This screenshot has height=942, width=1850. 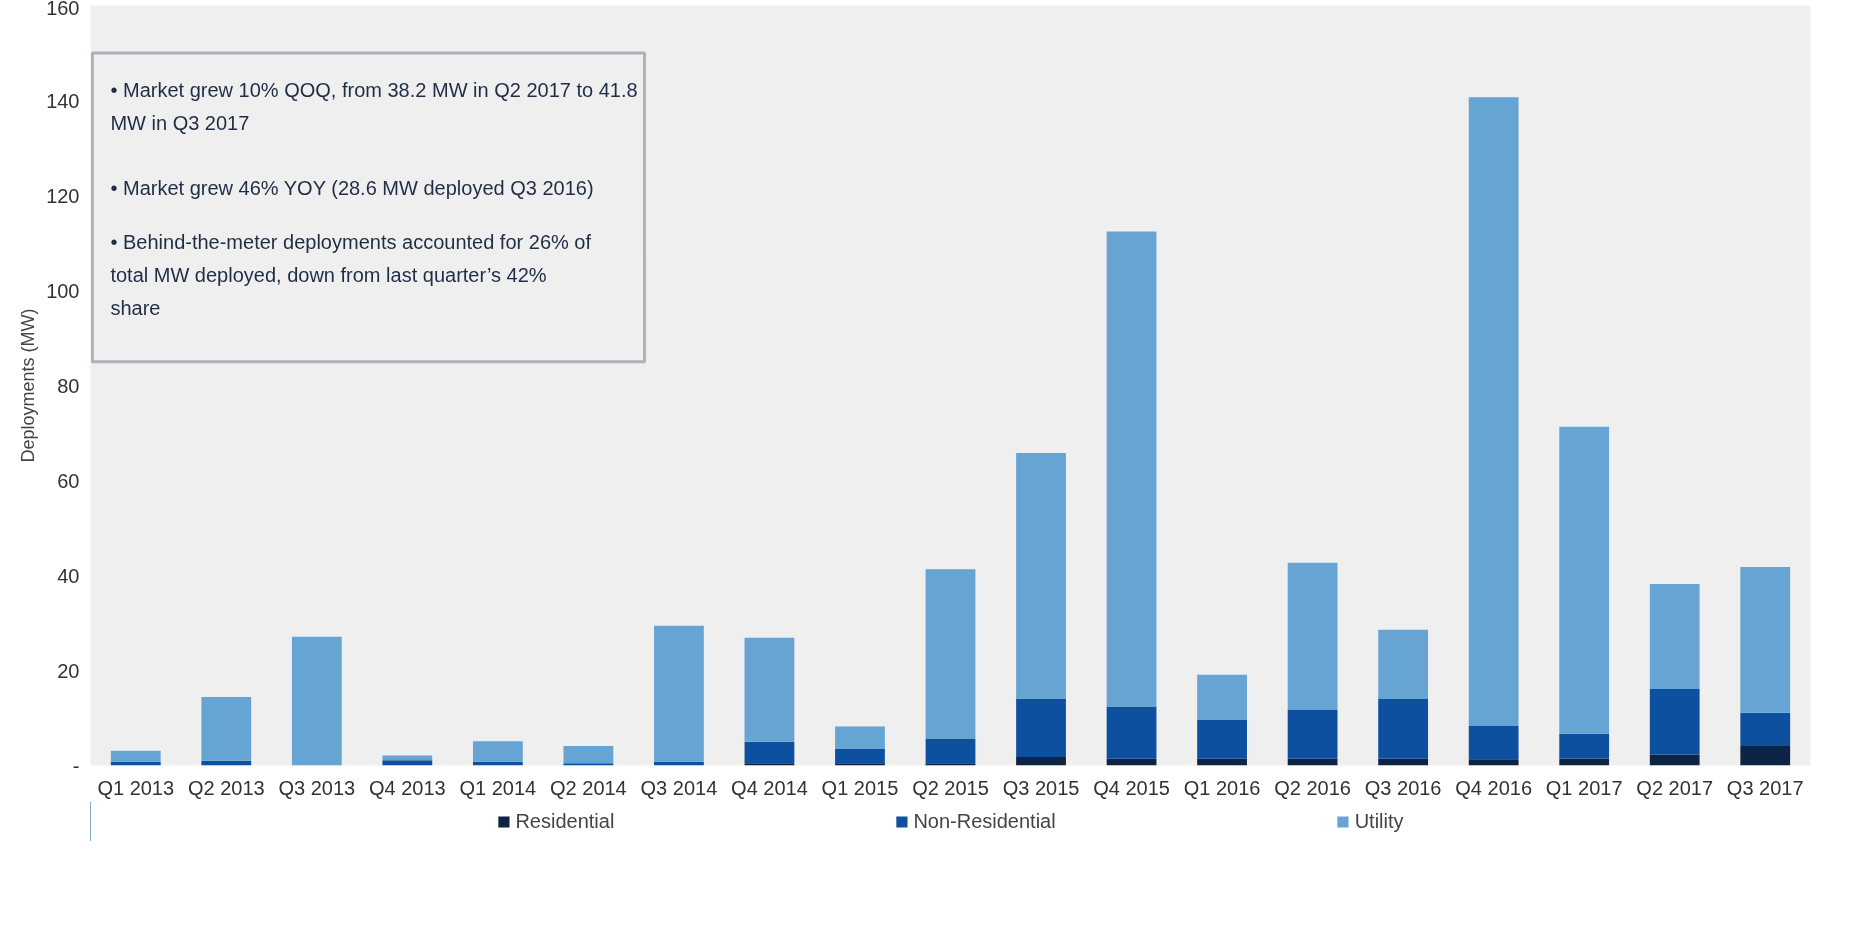 I want to click on x-tick-label: Q1 2016, so click(x=1222, y=787).